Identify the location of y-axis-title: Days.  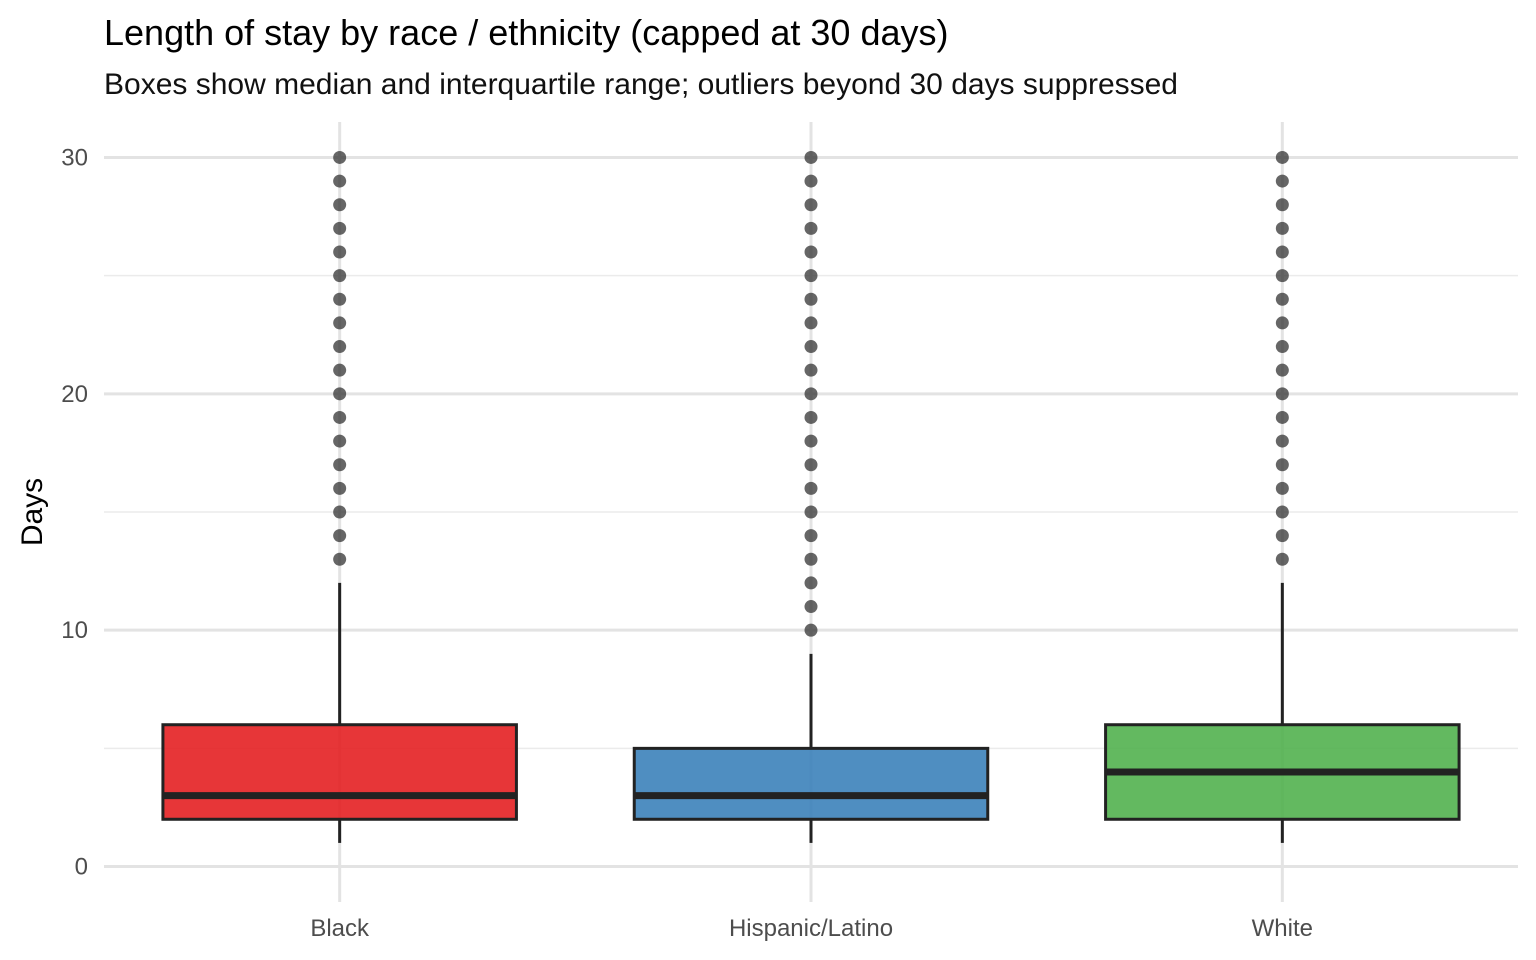
(32, 512).